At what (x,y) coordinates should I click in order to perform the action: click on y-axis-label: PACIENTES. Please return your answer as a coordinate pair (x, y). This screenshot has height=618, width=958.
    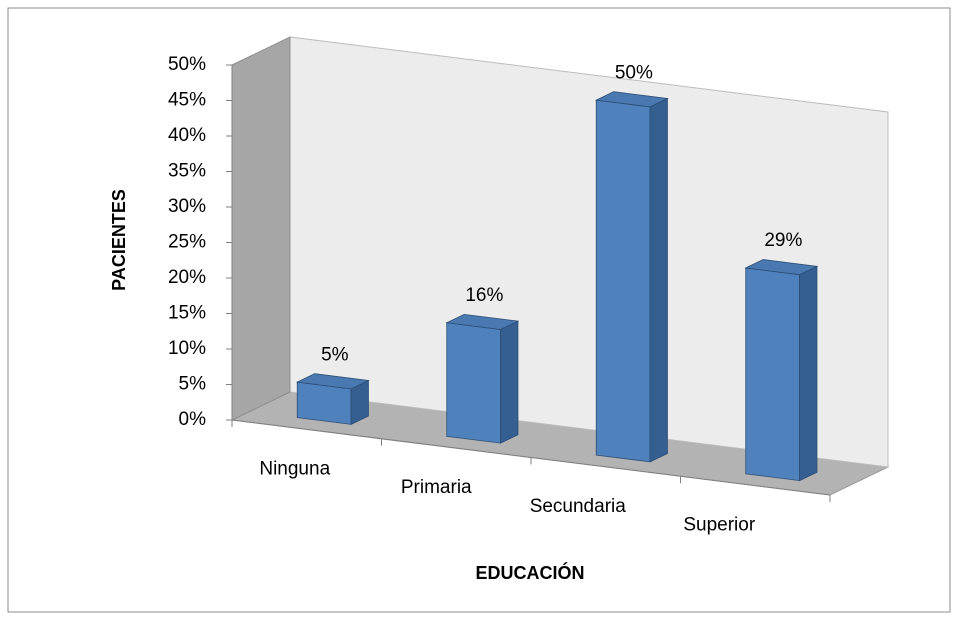
    Looking at the image, I should click on (119, 240).